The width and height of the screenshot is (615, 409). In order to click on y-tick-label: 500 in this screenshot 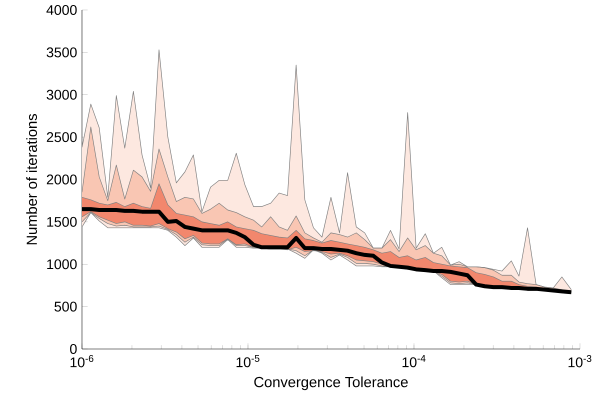, I will do `click(65, 307)`.